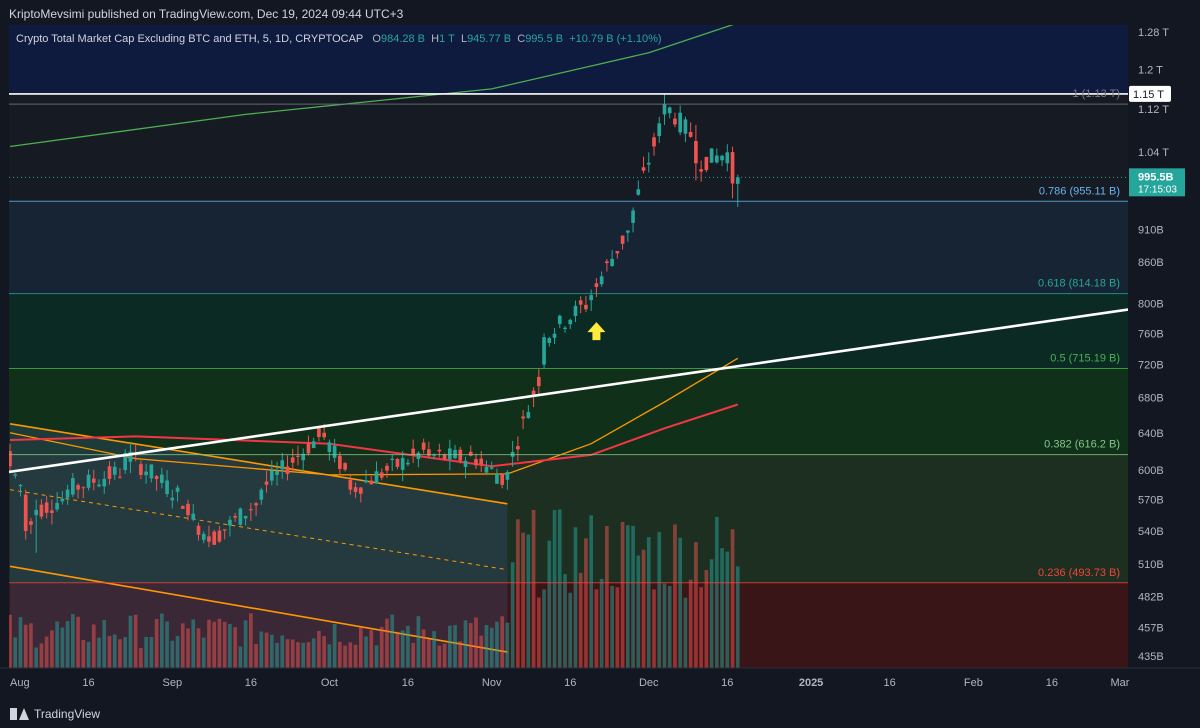 The width and height of the screenshot is (1200, 728). Describe the element at coordinates (19, 714) in the screenshot. I see `tradingview-logo-icon` at that location.